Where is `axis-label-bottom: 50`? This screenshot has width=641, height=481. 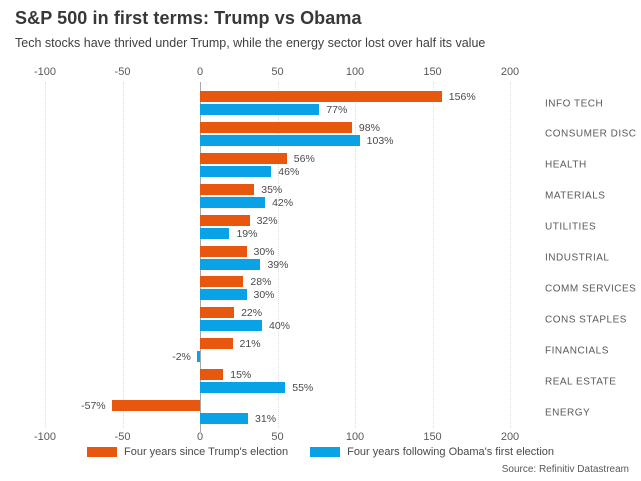 axis-label-bottom: 50 is located at coordinates (277, 437).